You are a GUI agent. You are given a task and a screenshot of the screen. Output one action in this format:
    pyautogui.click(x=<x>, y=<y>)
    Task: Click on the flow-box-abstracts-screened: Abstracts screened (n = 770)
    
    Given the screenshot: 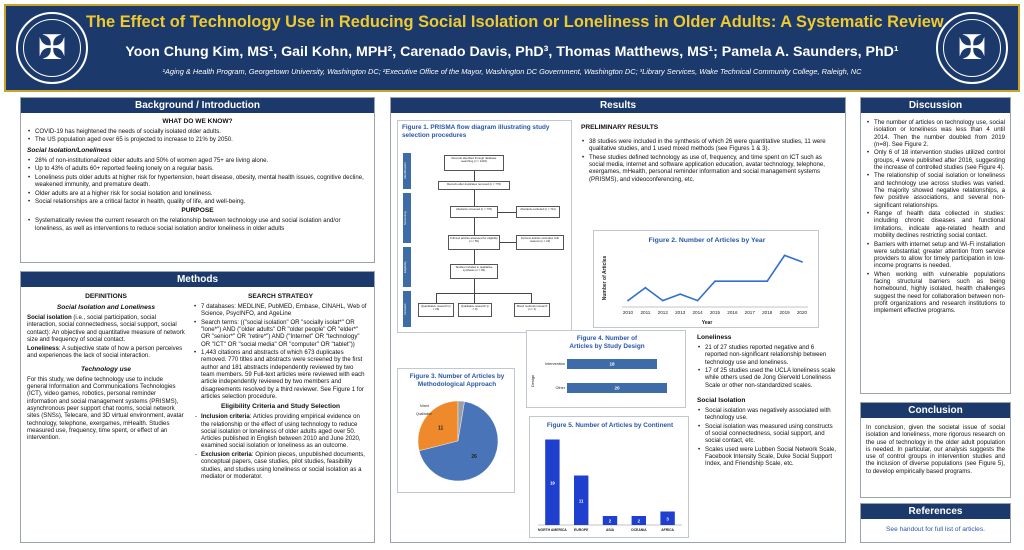 What is the action you would take?
    pyautogui.click(x=474, y=212)
    